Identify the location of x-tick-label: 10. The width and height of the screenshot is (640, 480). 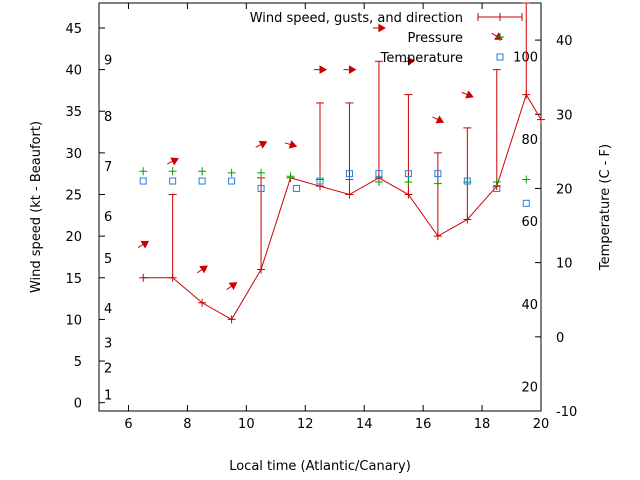
(246, 424).